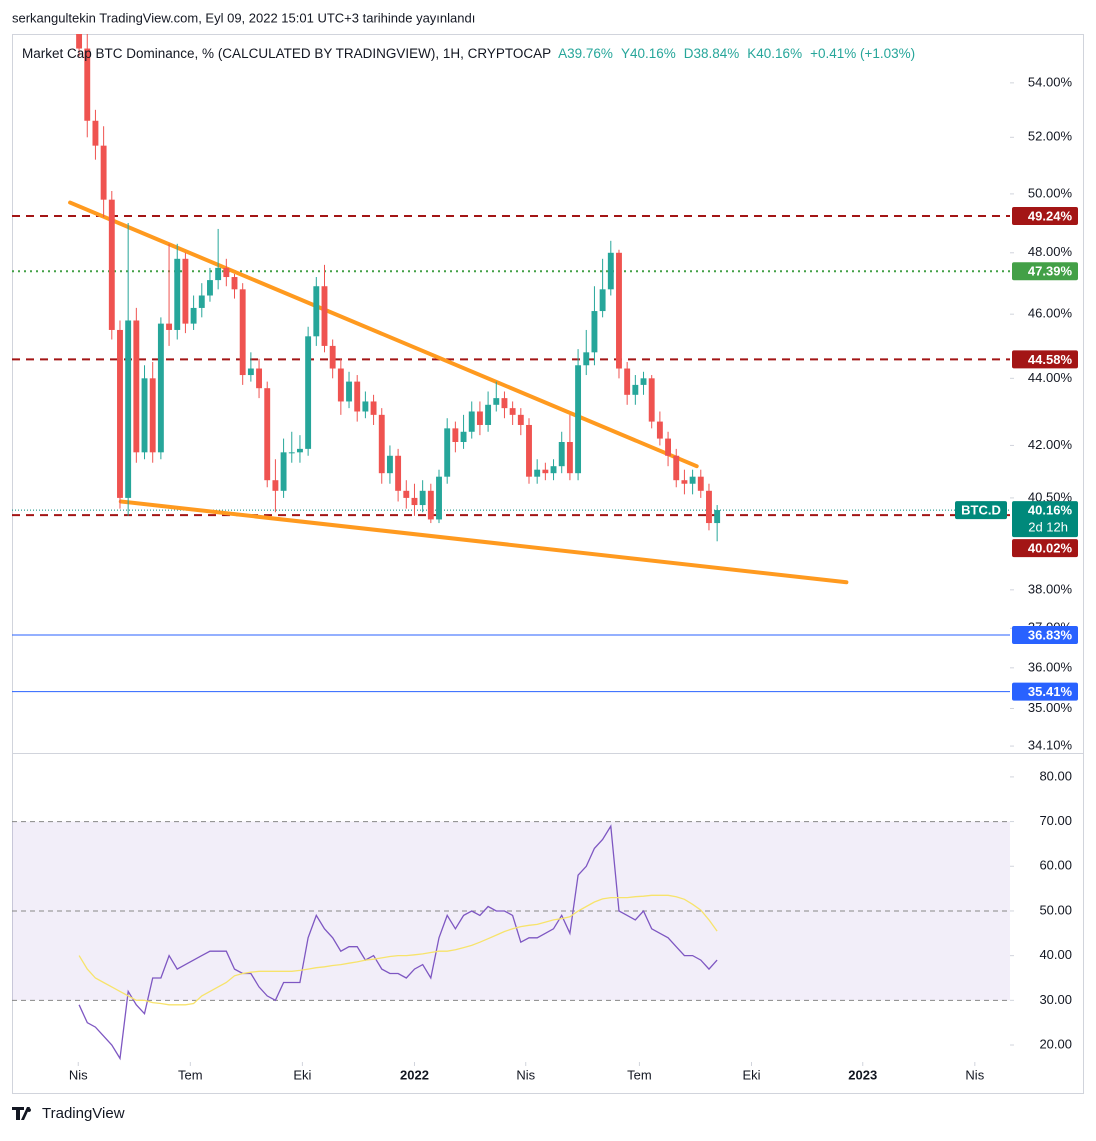 The width and height of the screenshot is (1096, 1141). Describe the element at coordinates (83, 1113) in the screenshot. I see `footer-brand: TradingView` at that location.